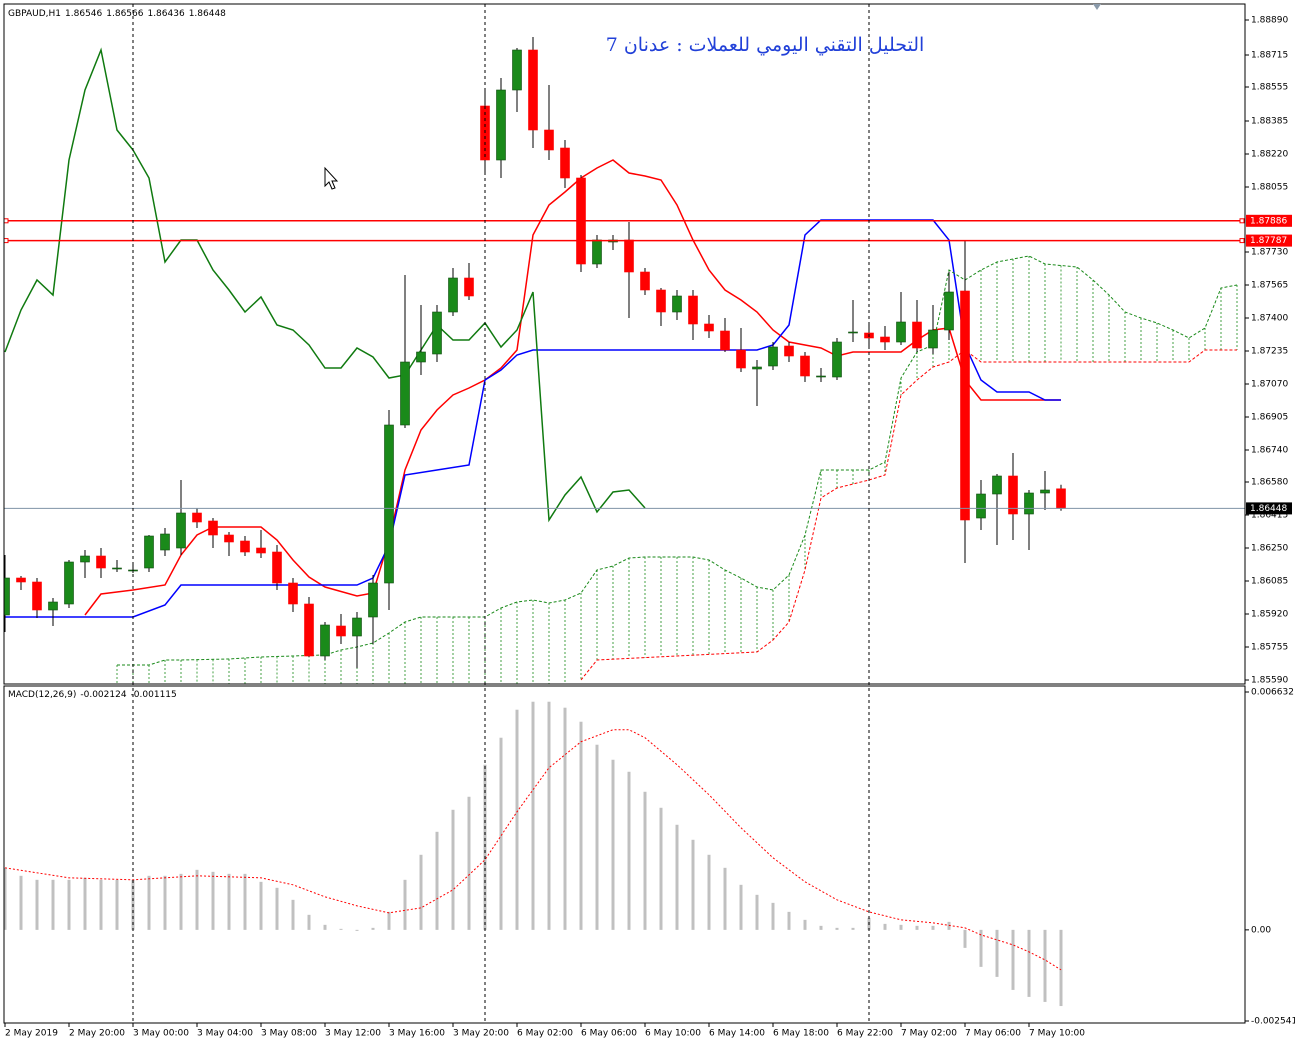 Image resolution: width=1295 pixels, height=1047 pixels. What do you see at coordinates (1269, 483) in the screenshot?
I see `y-tick-label: 1.86580` at bounding box center [1269, 483].